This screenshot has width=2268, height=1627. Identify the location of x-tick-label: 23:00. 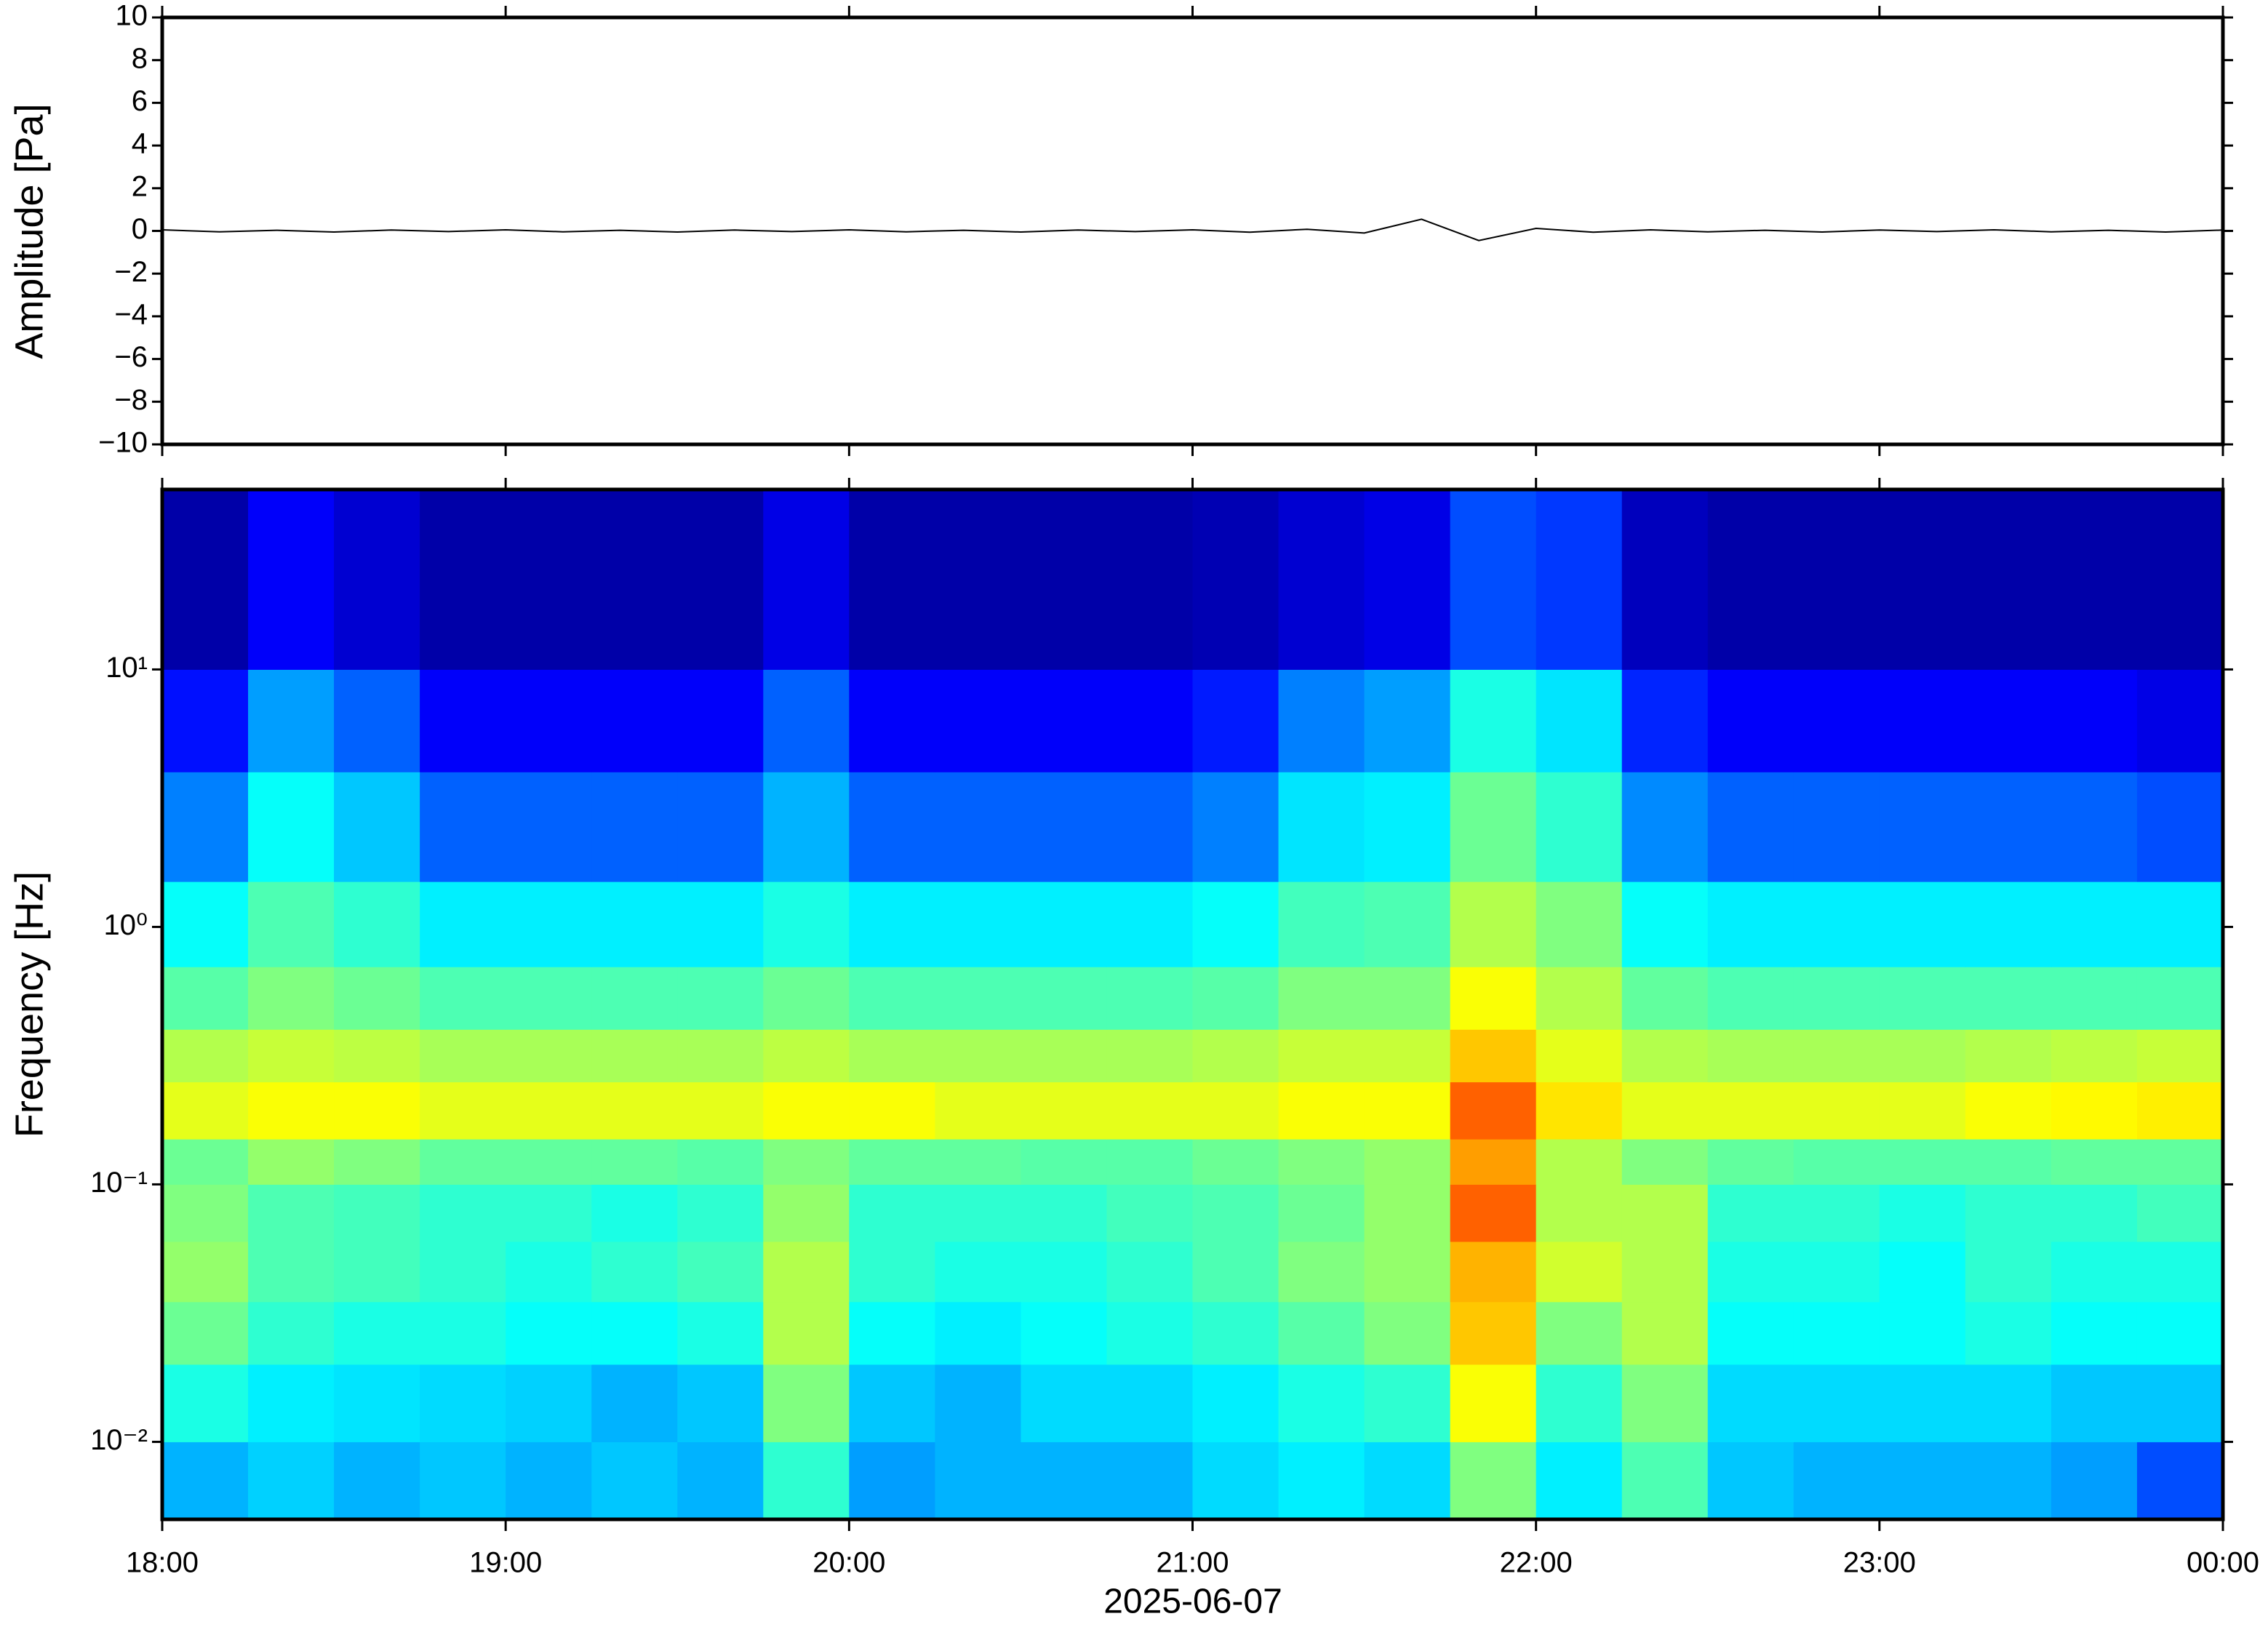
(1880, 1563).